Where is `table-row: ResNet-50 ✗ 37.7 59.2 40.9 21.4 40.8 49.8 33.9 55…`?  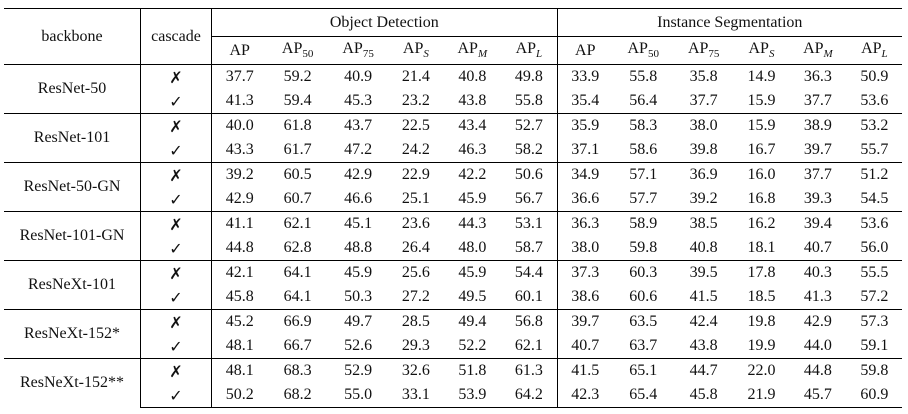 table-row: ResNet-50 ✗ 37.7 59.2 40.9 21.4 40.8 49.8 33.9 55… is located at coordinates (453, 89).